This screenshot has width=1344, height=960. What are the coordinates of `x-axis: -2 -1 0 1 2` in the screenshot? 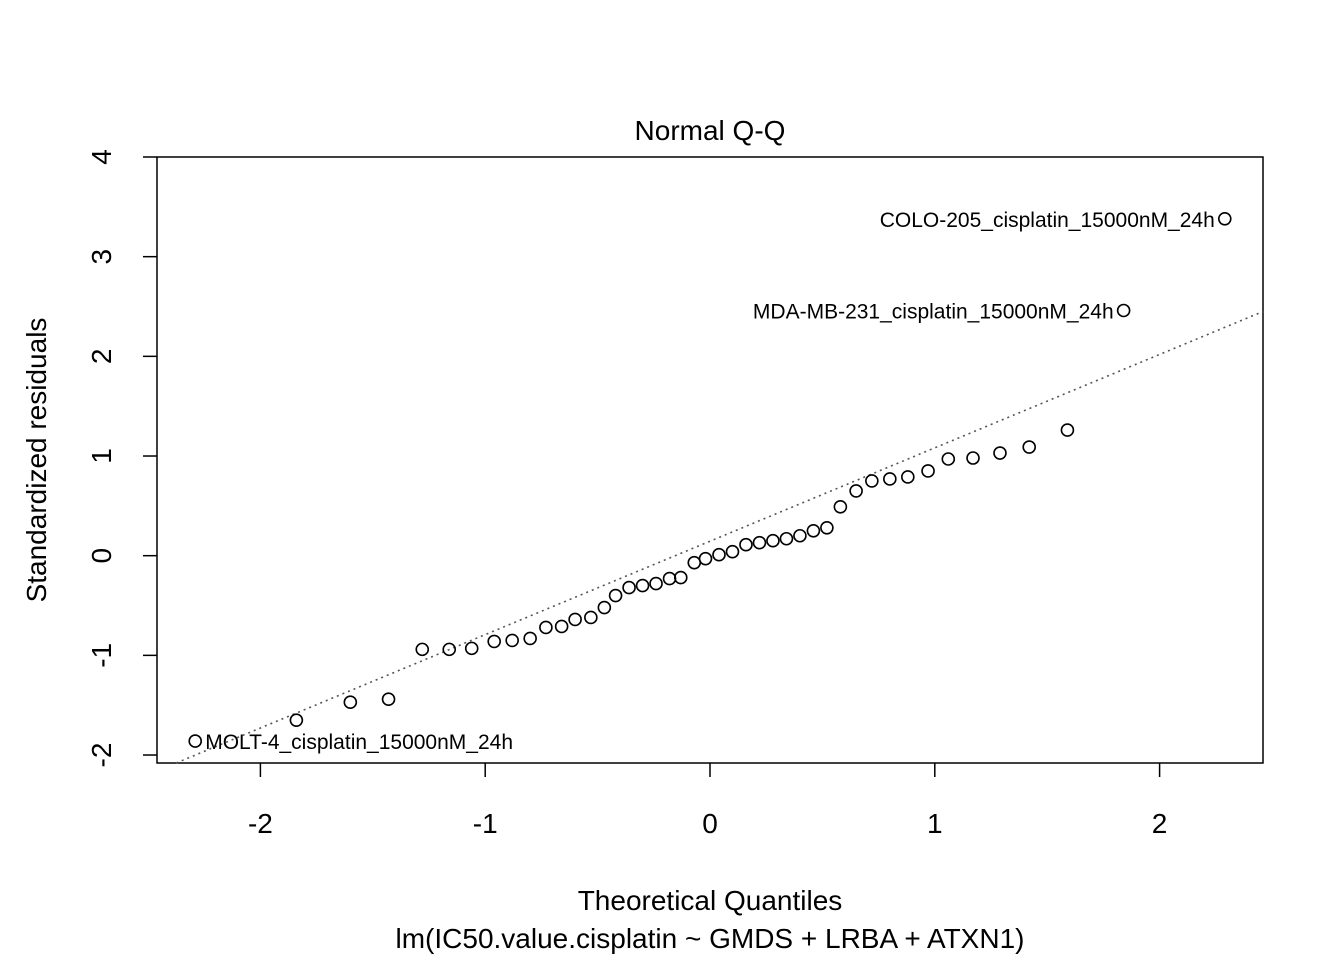 It's located at (707, 801).